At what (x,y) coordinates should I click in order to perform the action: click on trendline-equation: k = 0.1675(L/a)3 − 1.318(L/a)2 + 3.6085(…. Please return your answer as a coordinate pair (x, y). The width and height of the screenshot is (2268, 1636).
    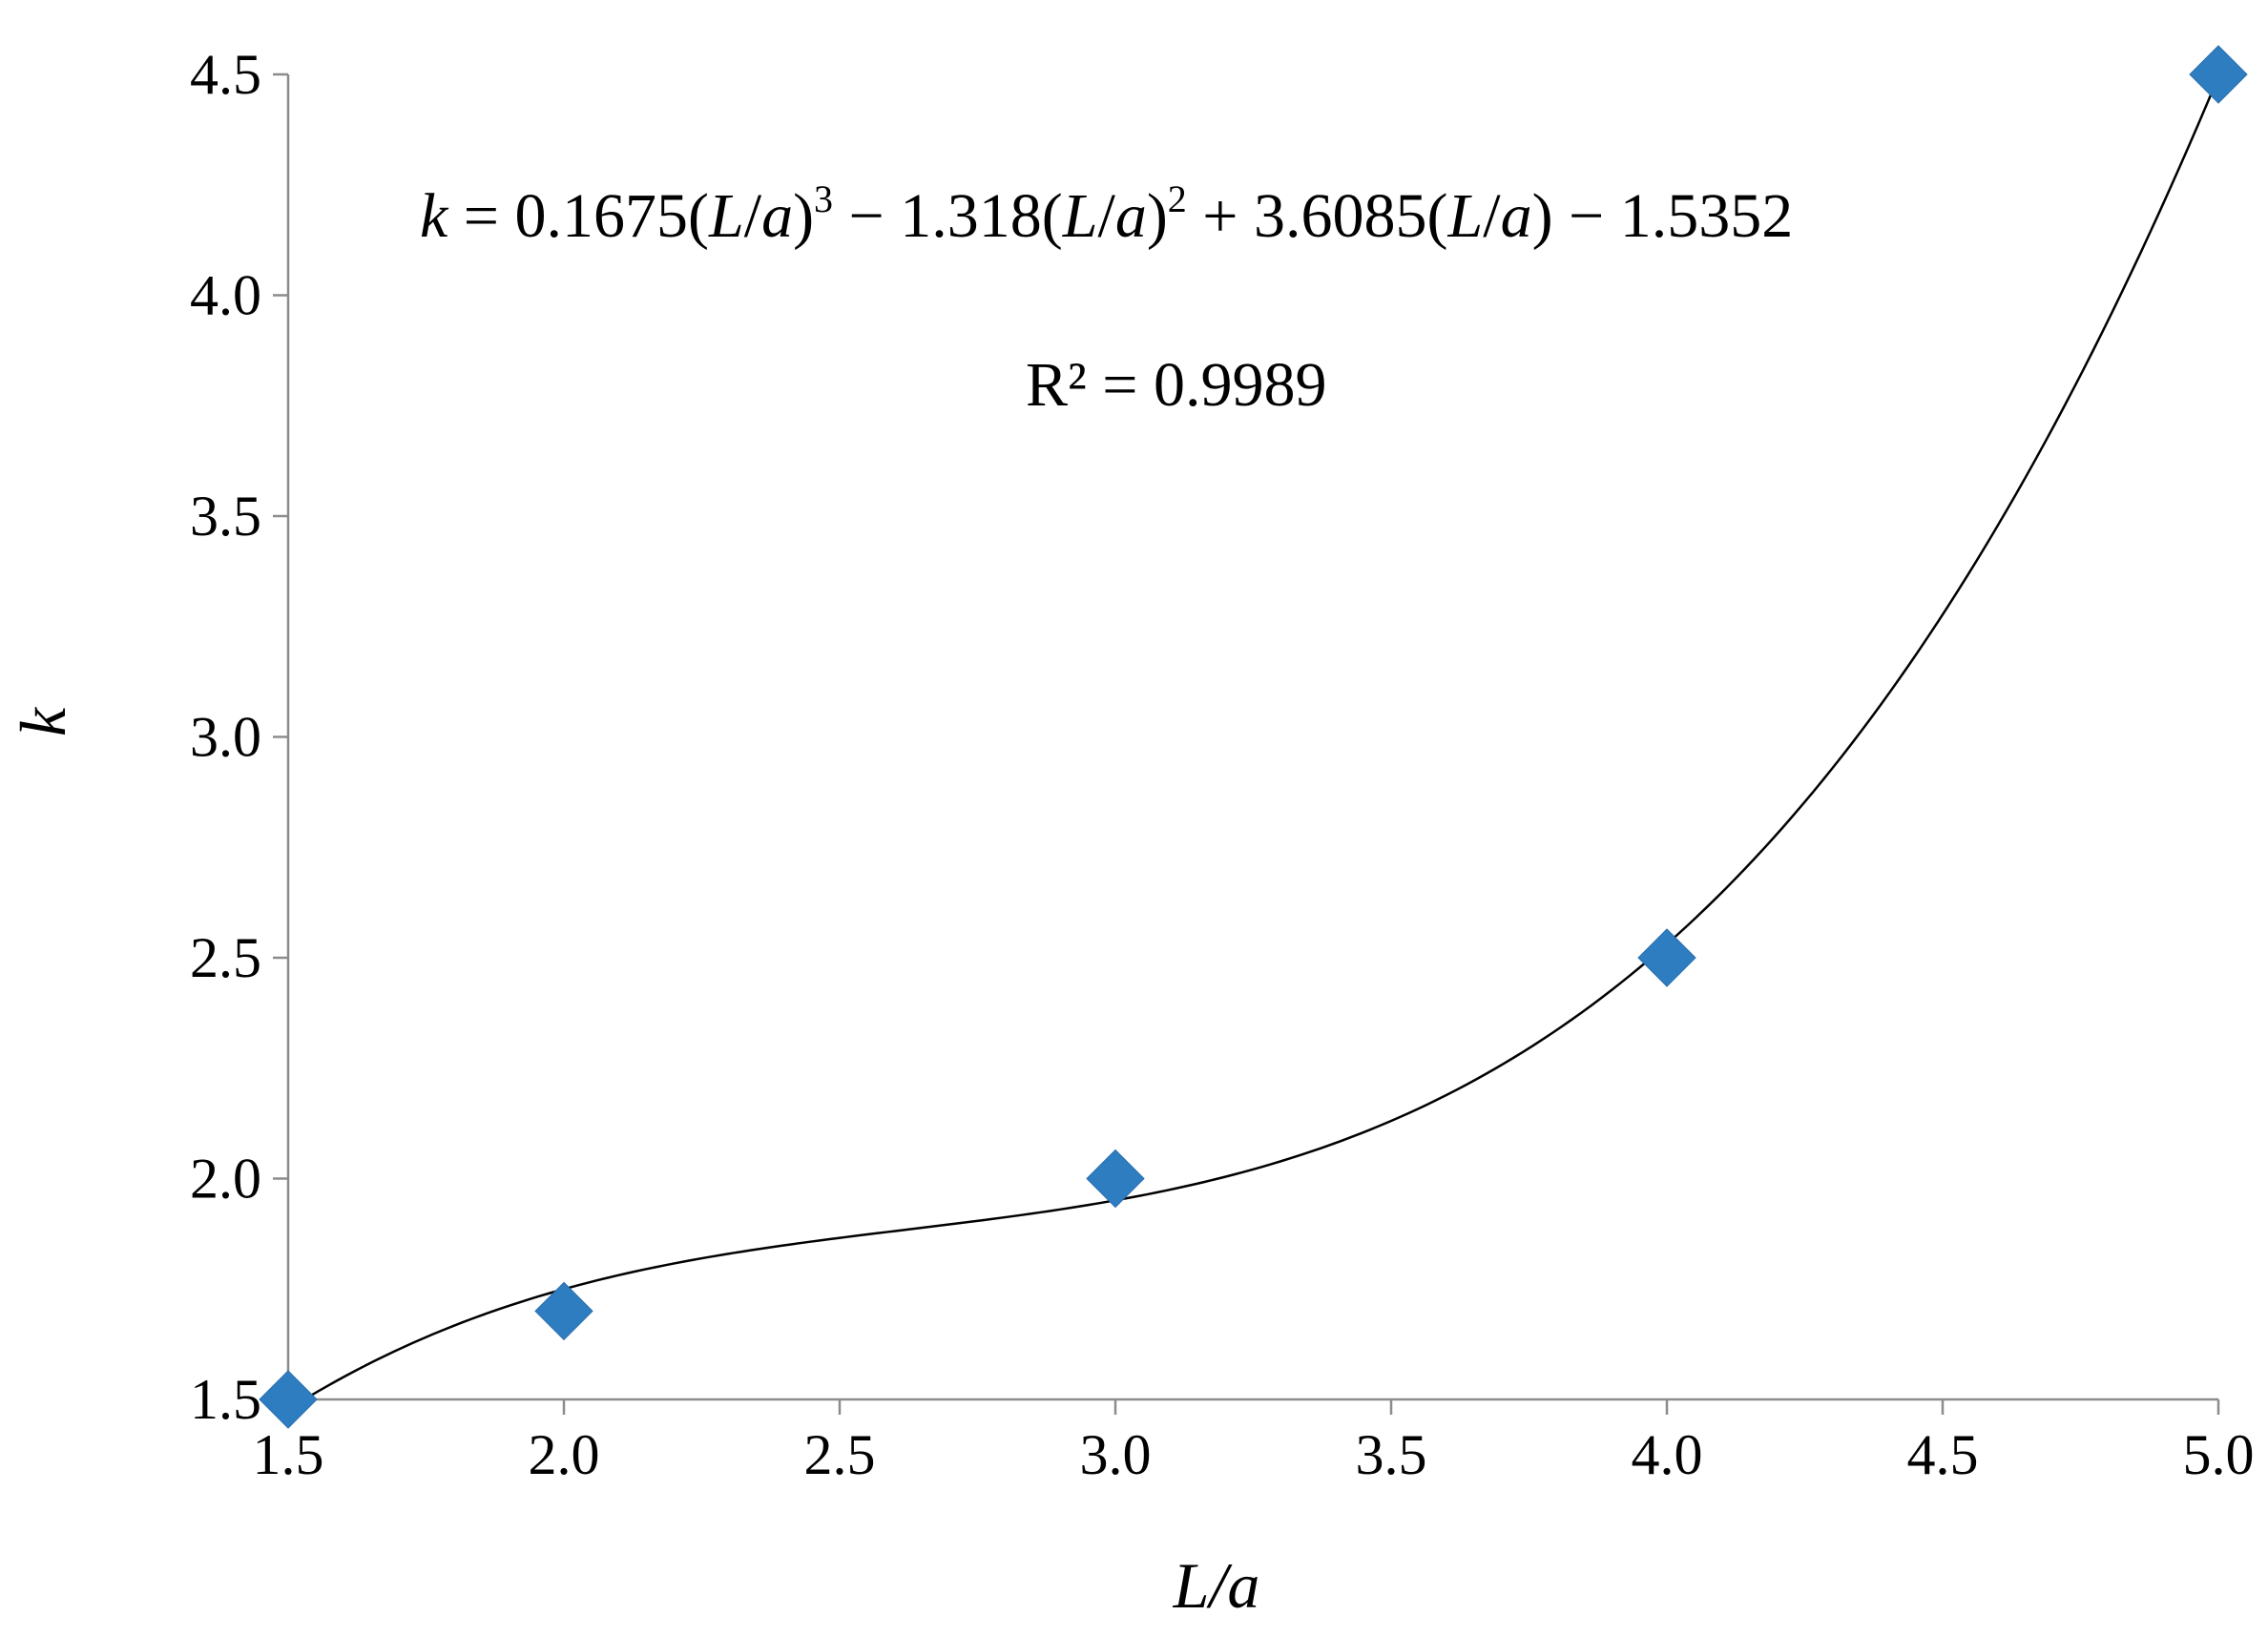
    Looking at the image, I should click on (1106, 214).